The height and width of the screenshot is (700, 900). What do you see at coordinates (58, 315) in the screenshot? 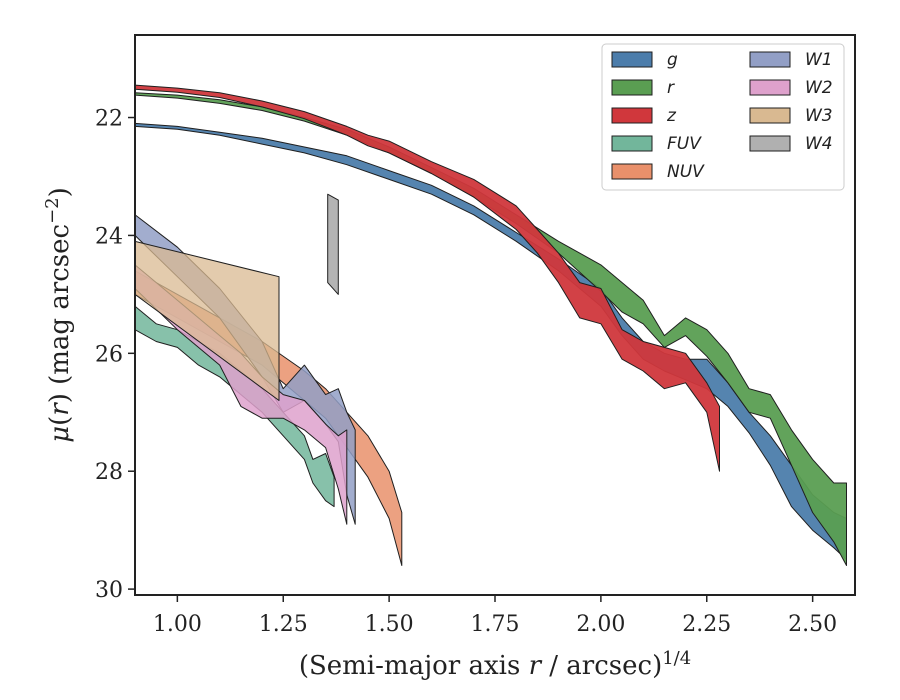
I see `y-axis-label: μ(r) (mag arcsec−2)` at bounding box center [58, 315].